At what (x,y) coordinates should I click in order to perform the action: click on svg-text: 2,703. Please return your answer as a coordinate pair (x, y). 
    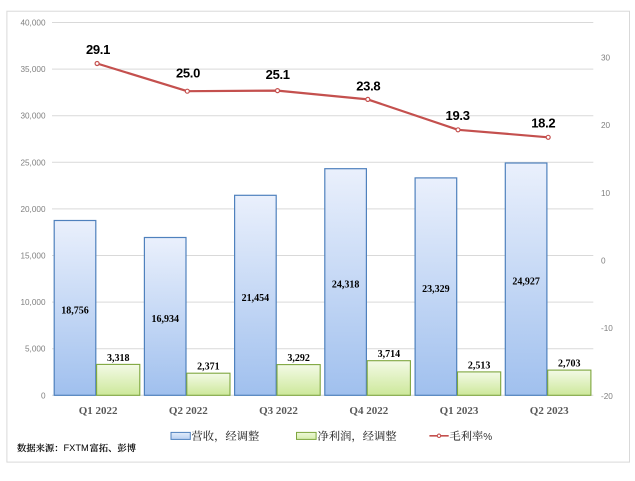
    Looking at the image, I should click on (569, 364).